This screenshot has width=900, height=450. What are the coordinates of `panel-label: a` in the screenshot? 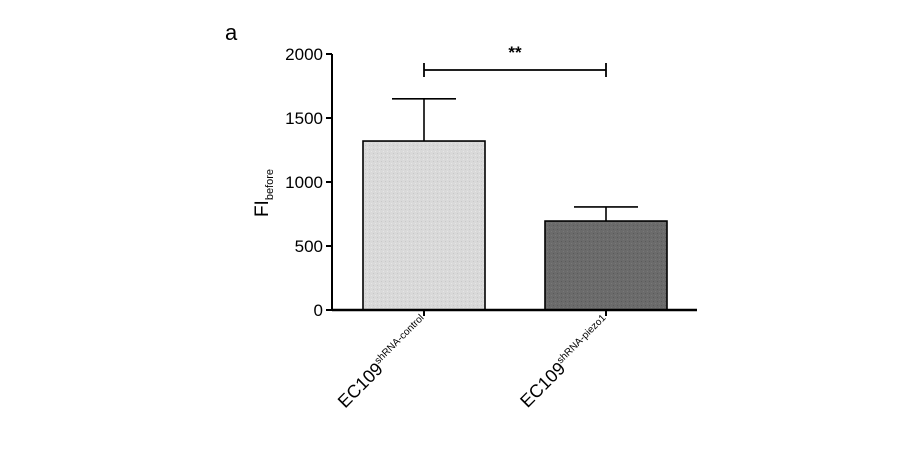 It's located at (231, 32).